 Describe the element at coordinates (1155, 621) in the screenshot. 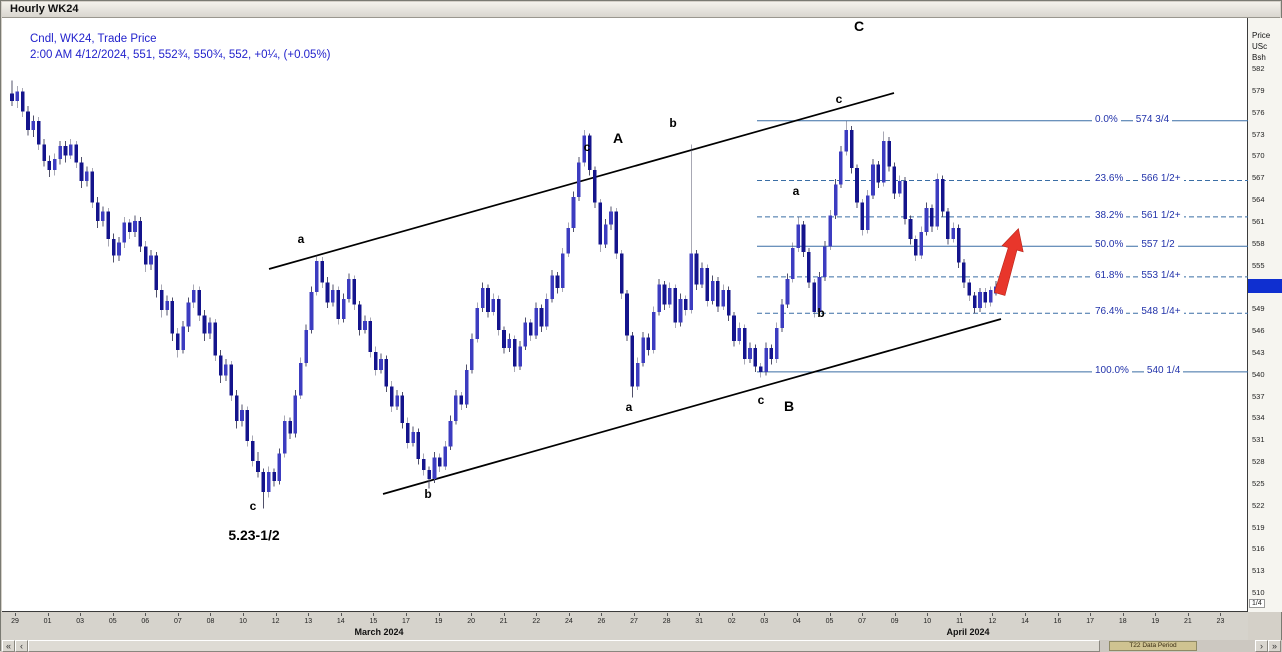

I see `date-tick-label: 19` at that location.